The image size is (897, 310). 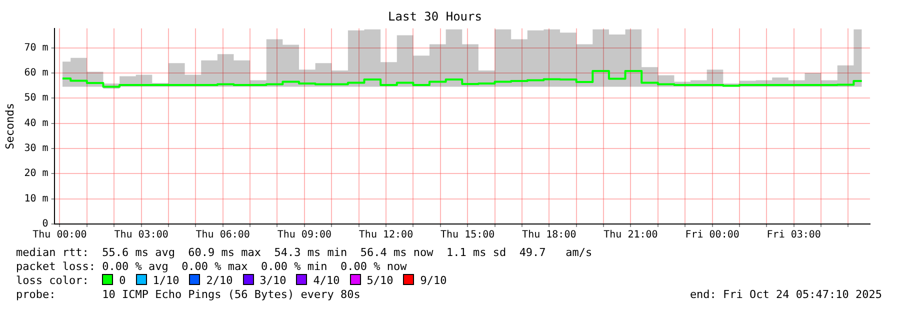 I want to click on text: packet loss: 0.00 % avg 0.00 % max 0.00 % min 0.00 % now, so click(x=212, y=267).